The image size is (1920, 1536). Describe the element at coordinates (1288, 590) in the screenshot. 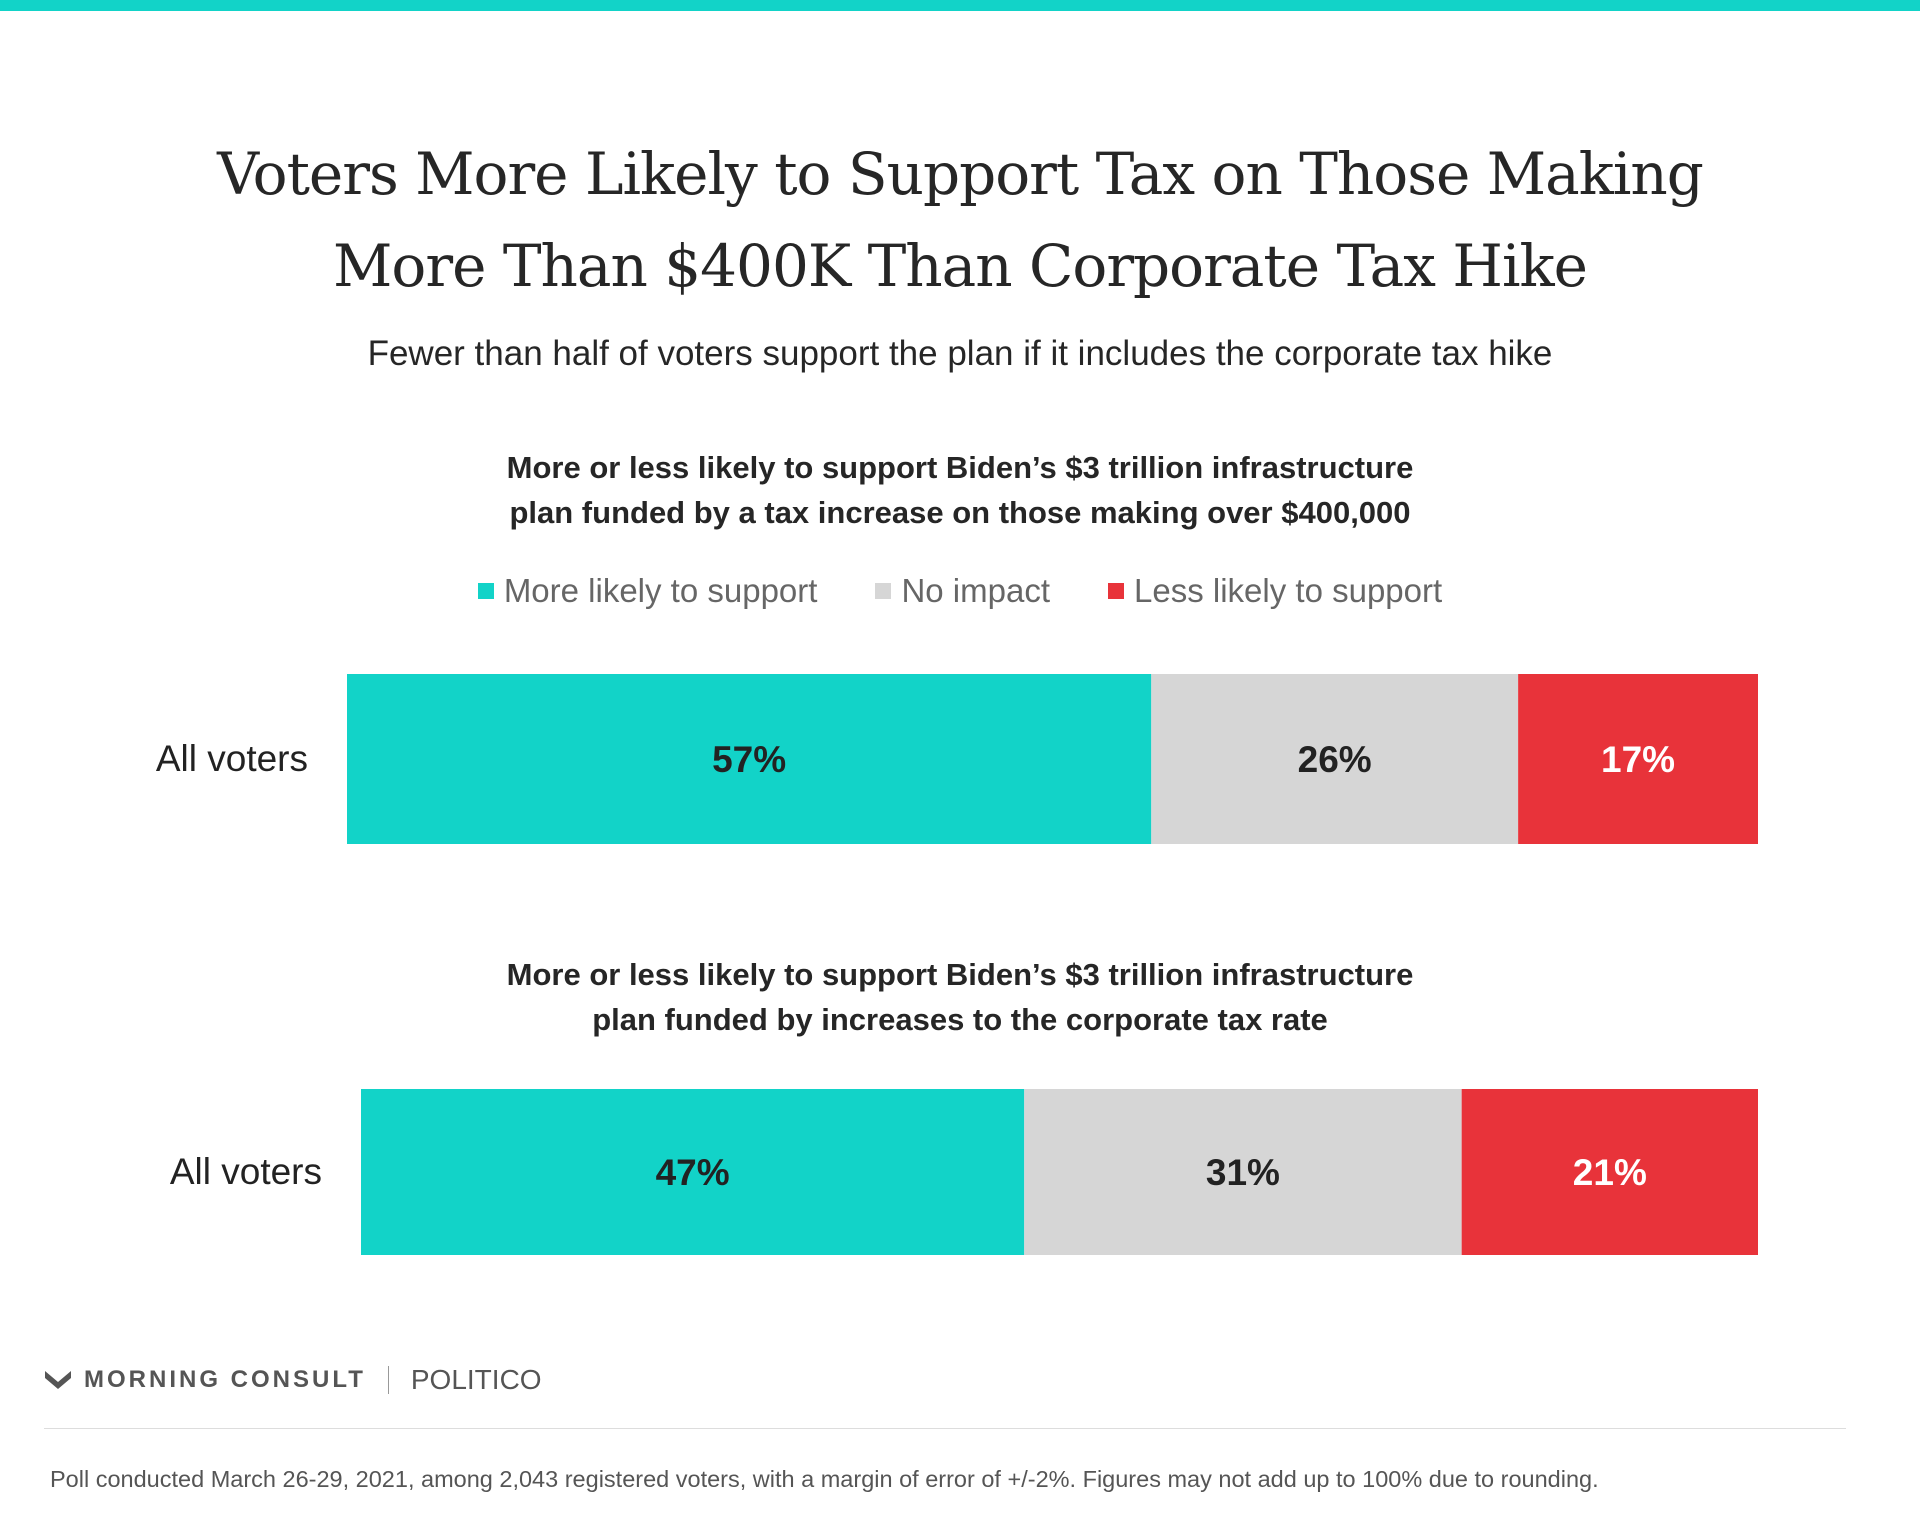

I see `legend-label-less-likely: Less likely to support` at that location.